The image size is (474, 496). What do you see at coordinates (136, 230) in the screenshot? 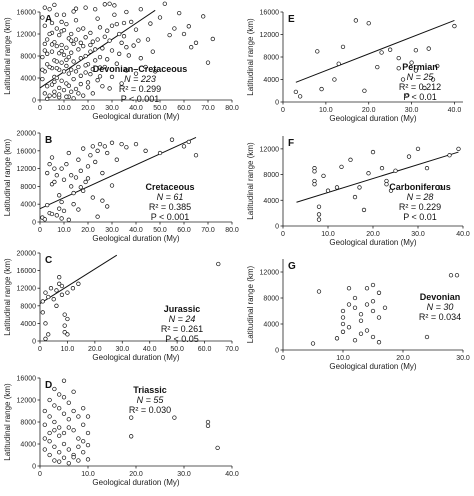
I see `panel-b-x-tick-label: 40.0` at bounding box center [136, 230].